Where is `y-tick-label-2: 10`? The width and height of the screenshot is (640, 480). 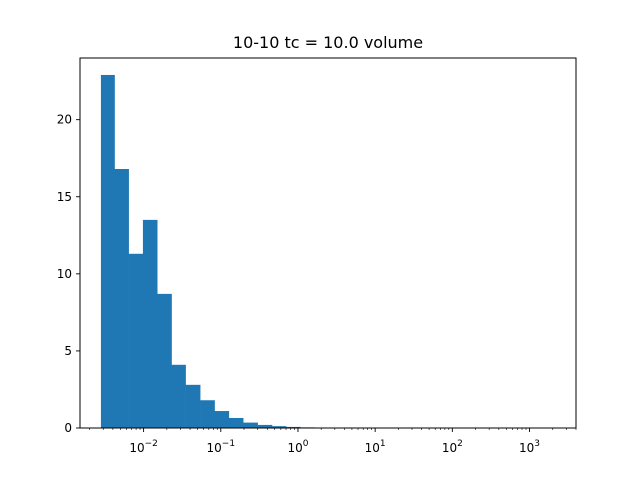
y-tick-label-2: 10 is located at coordinates (64, 274).